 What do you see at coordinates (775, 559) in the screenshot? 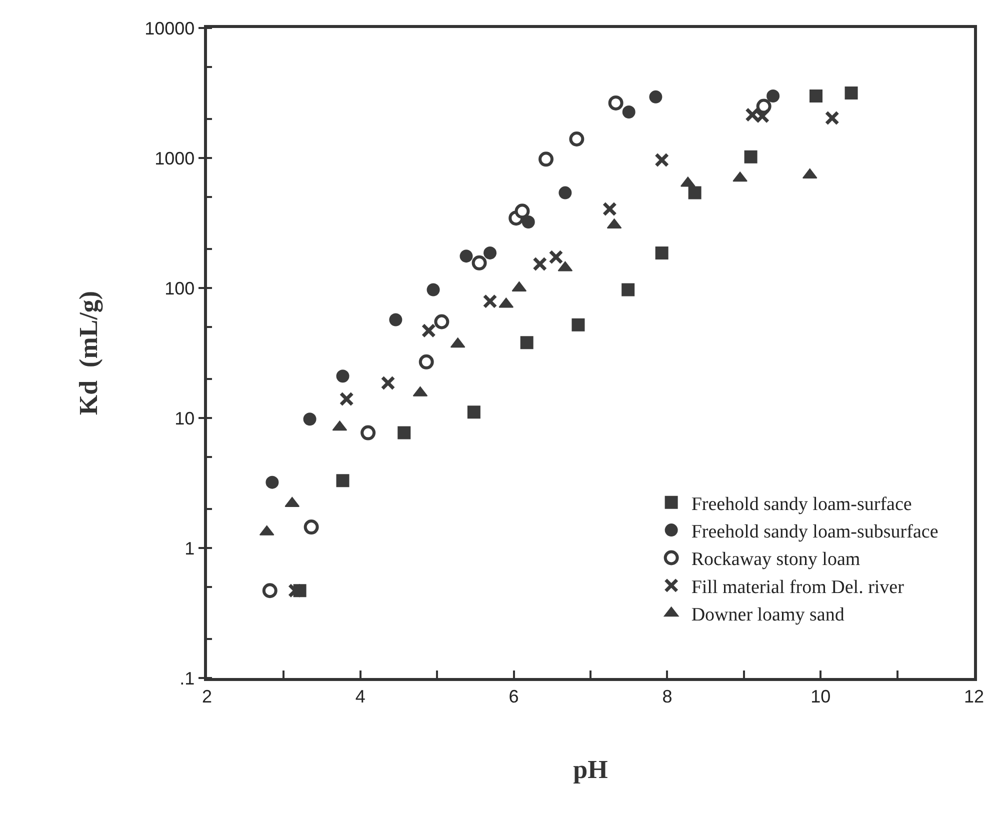
I see `legend-label: Rockaway stony loam` at bounding box center [775, 559].